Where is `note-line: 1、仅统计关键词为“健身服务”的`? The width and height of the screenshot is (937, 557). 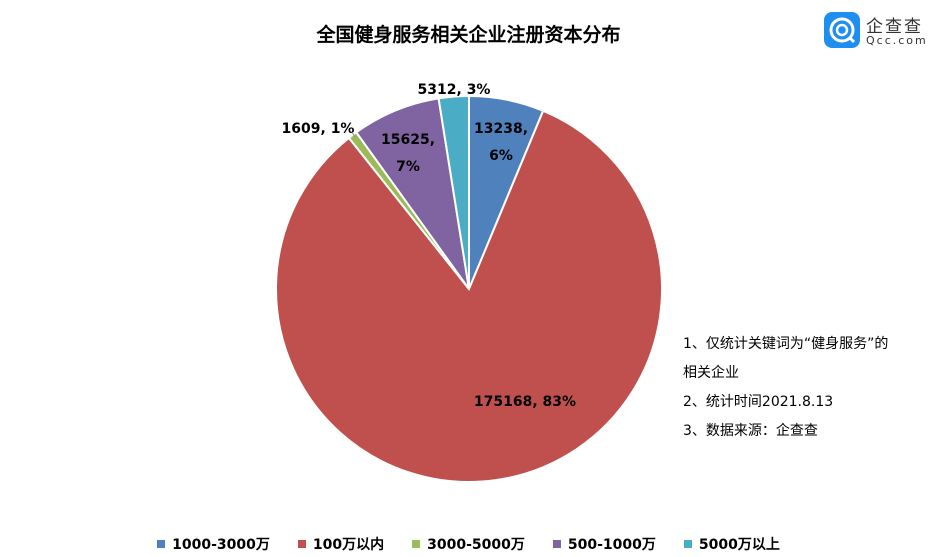 note-line: 1、仅统计关键词为“健身服务”的 is located at coordinates (786, 344).